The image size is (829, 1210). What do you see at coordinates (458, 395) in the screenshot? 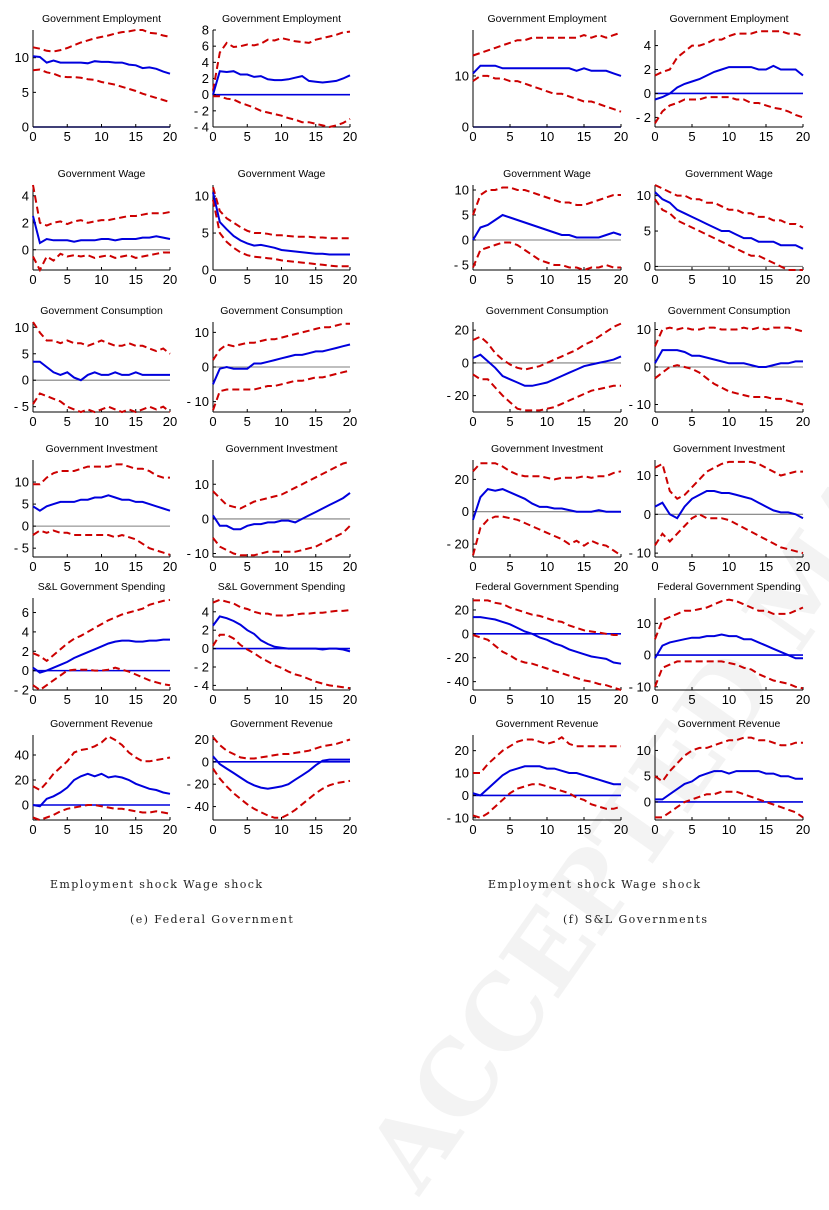
I see `y-tick-label: - 20` at bounding box center [458, 395].